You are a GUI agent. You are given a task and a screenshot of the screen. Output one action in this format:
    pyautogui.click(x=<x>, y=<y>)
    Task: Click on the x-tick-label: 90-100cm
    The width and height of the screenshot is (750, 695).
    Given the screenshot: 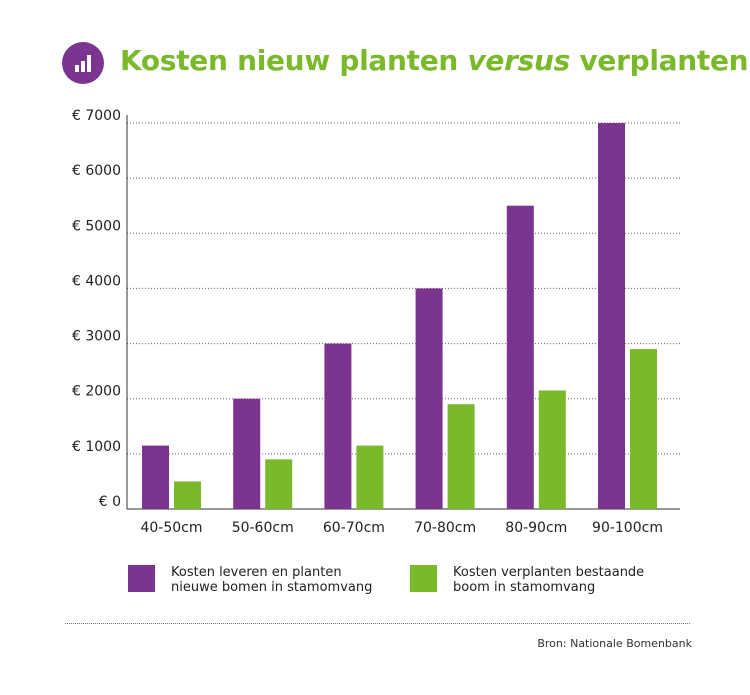 What is the action you would take?
    pyautogui.click(x=627, y=528)
    